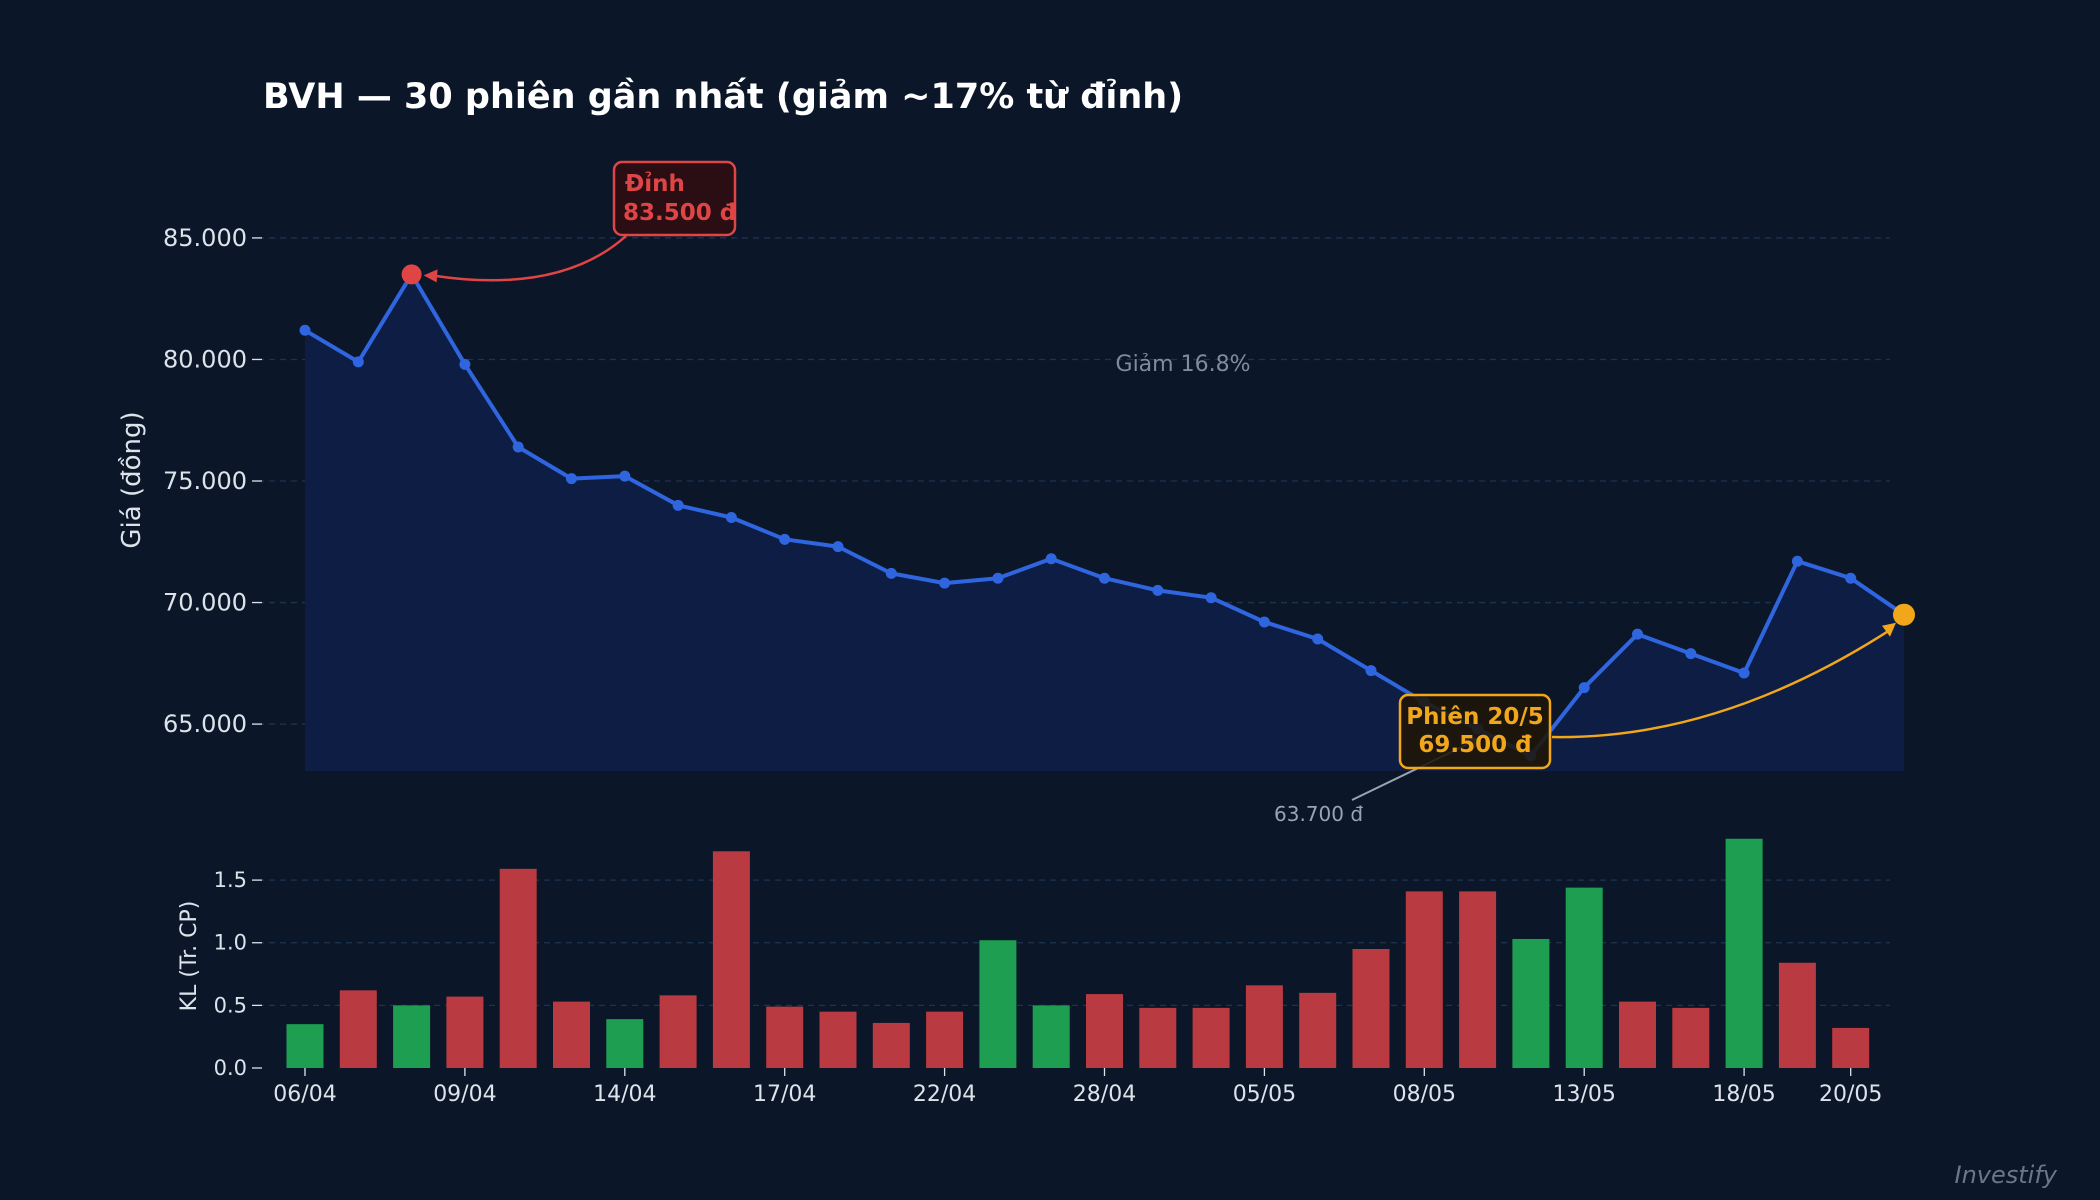 The image size is (2100, 1200). What do you see at coordinates (205, 603) in the screenshot?
I see `price-y-tick-label: 70.000` at bounding box center [205, 603].